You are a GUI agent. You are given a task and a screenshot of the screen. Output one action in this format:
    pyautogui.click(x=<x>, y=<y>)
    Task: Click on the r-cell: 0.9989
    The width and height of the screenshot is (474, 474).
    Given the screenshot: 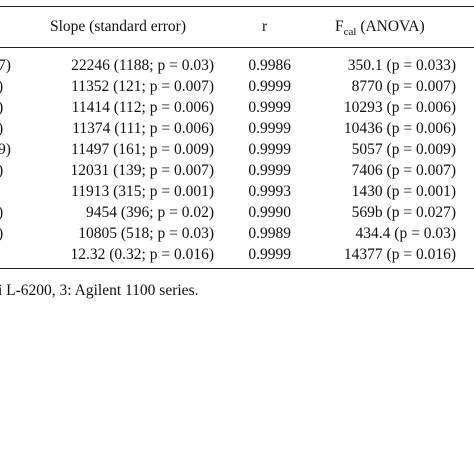 What is the action you would take?
    pyautogui.click(x=269, y=233)
    